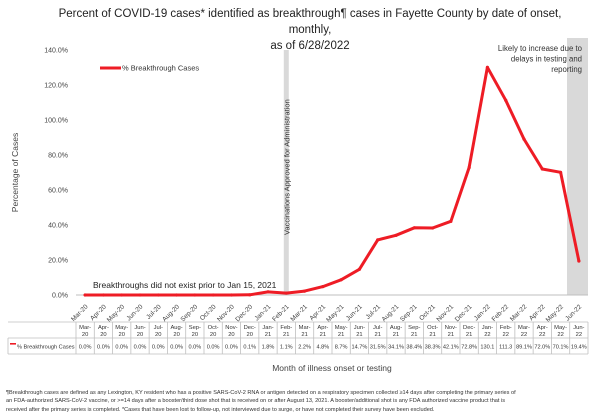 Image resolution: width=603 pixels, height=419 pixels. I want to click on table-header-month: Jun-, so click(359, 328).